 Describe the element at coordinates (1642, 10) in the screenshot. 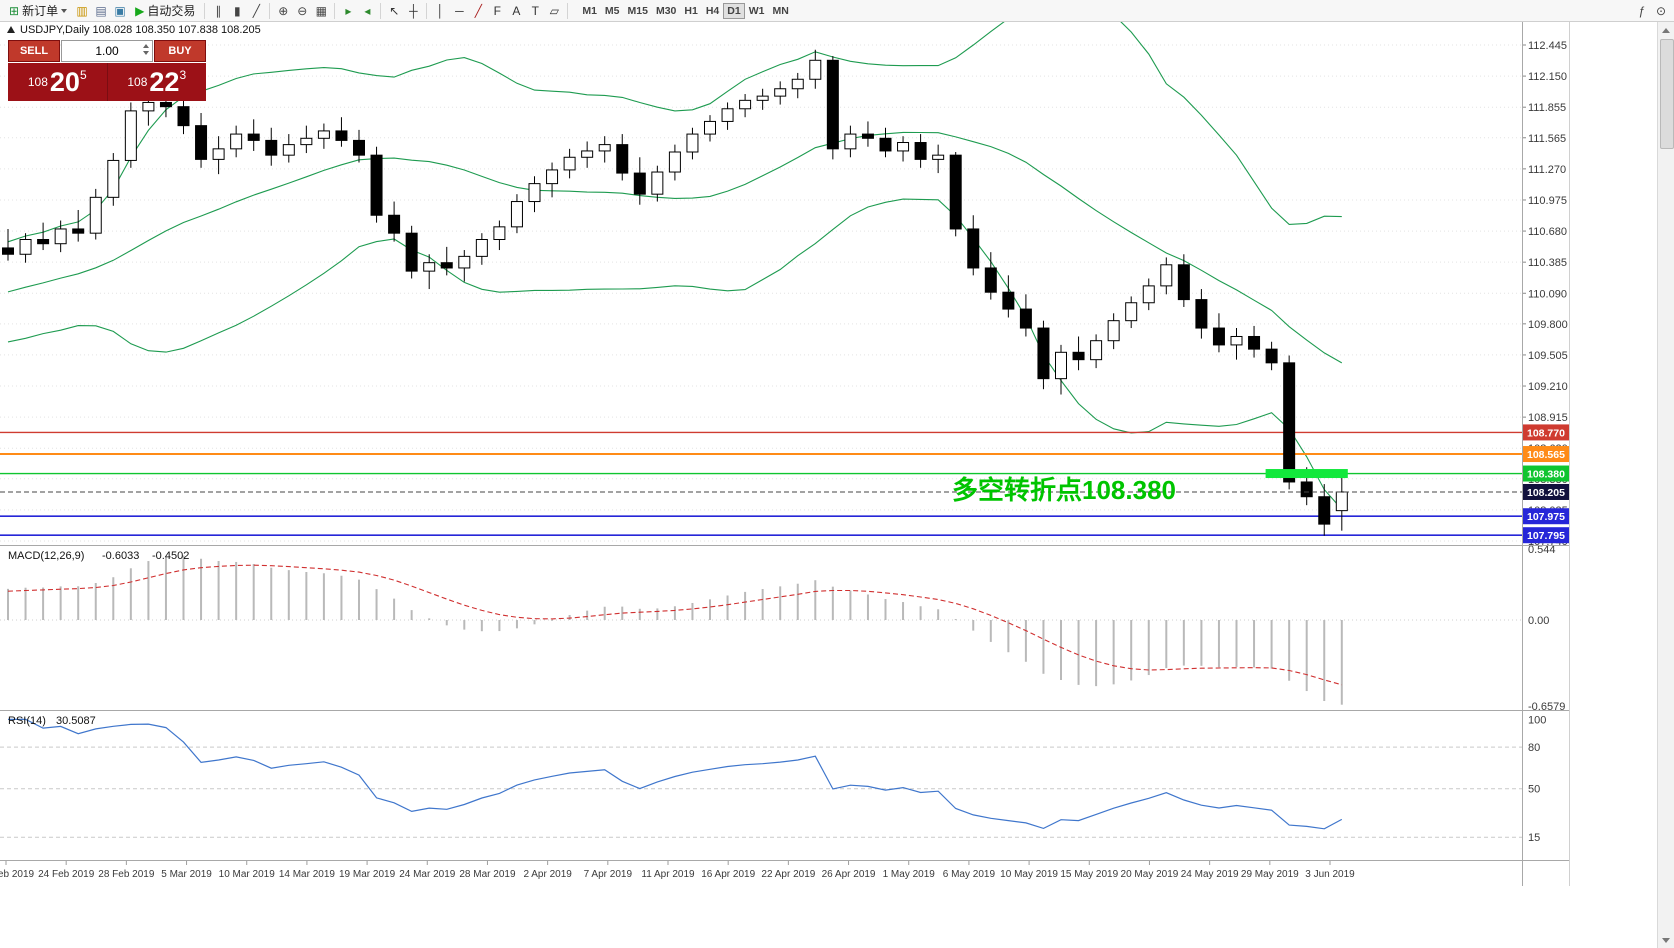

I see `indicators-icon: ƒ` at that location.